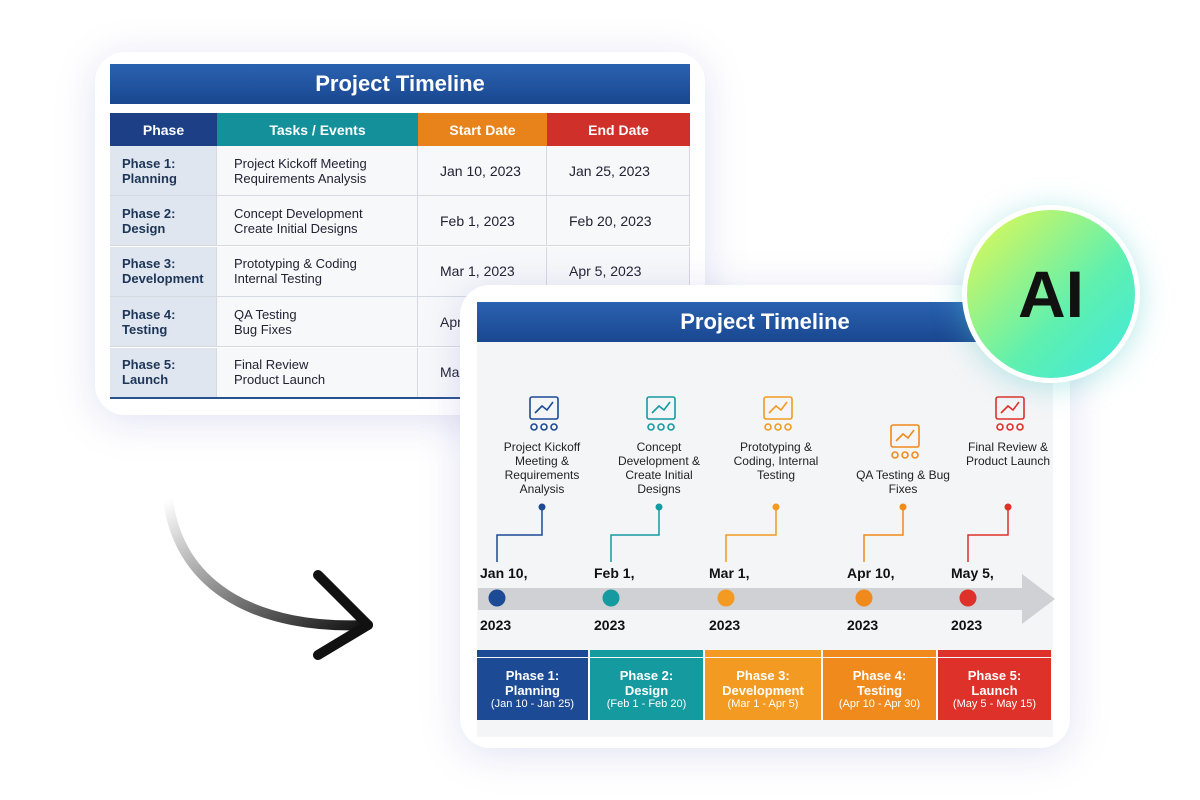 The height and width of the screenshot is (800, 1200). What do you see at coordinates (544, 413) in the screenshot?
I see `presentation-icon` at bounding box center [544, 413].